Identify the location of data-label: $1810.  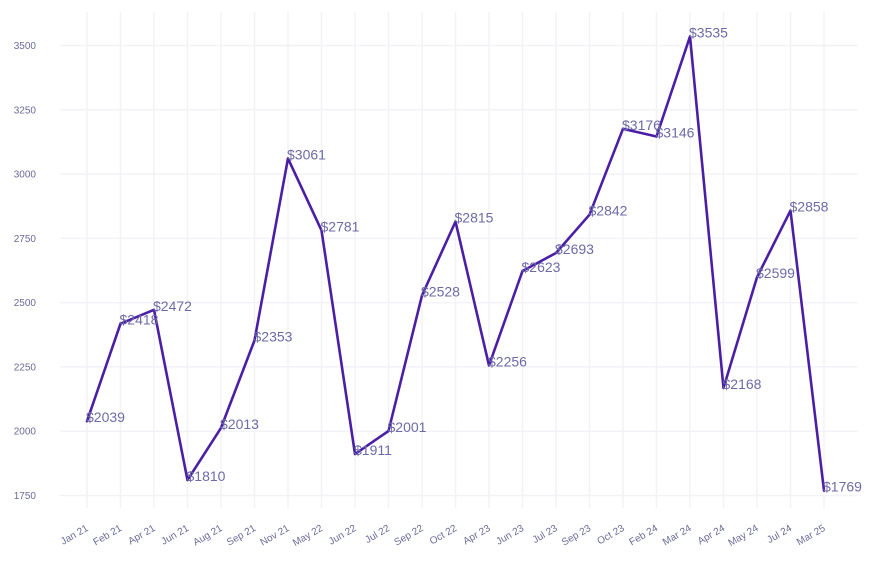
(206, 476).